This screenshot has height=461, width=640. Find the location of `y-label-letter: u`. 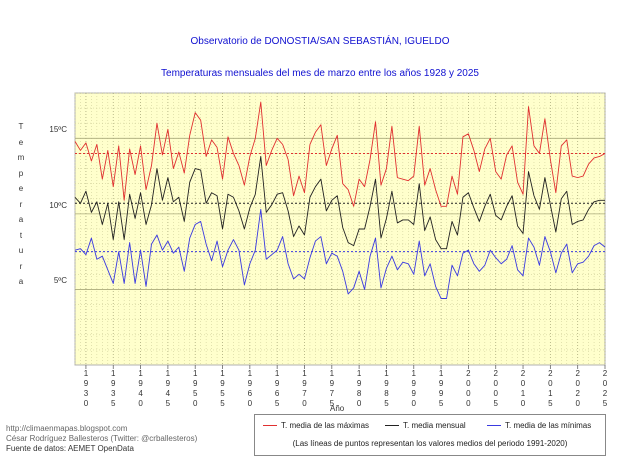

y-label-letter: u is located at coordinates (21, 250).